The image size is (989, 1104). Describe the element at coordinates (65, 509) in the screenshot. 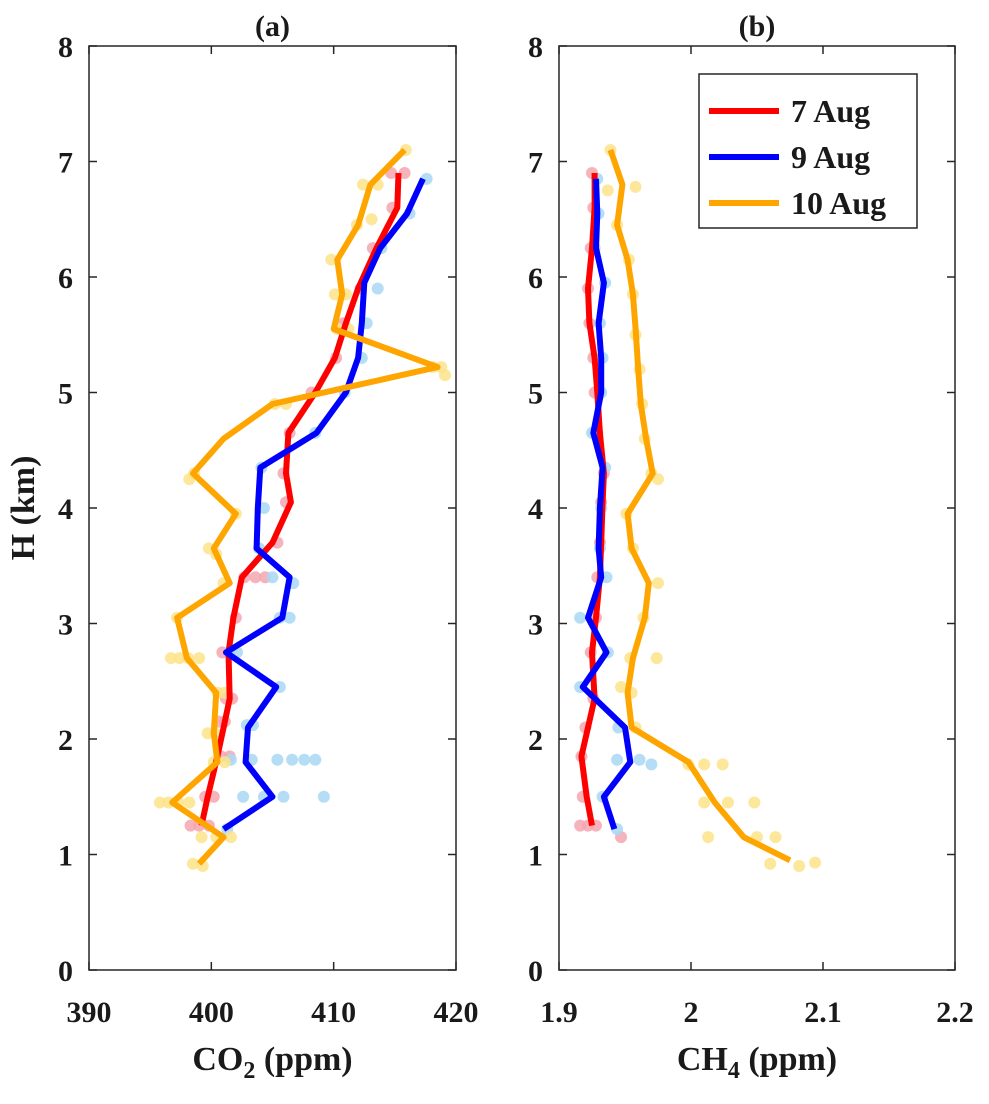

I see `panel-a-y-tick-label: 4` at that location.